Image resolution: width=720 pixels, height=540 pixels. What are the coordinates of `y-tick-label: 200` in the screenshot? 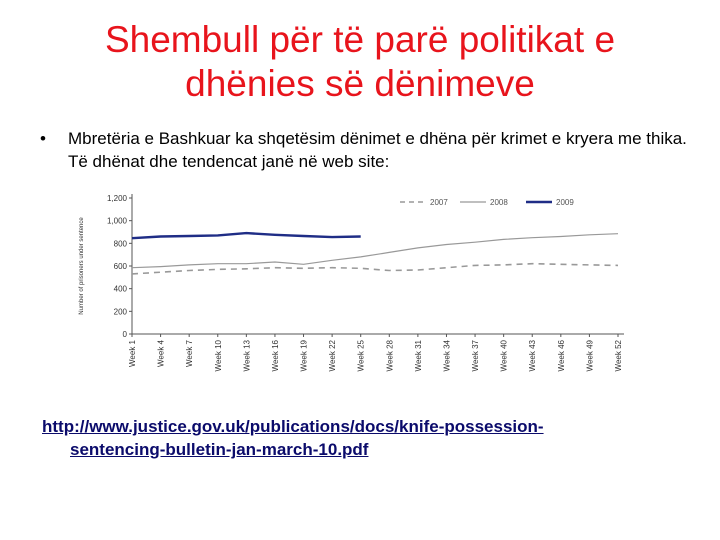 It's located at (121, 311).